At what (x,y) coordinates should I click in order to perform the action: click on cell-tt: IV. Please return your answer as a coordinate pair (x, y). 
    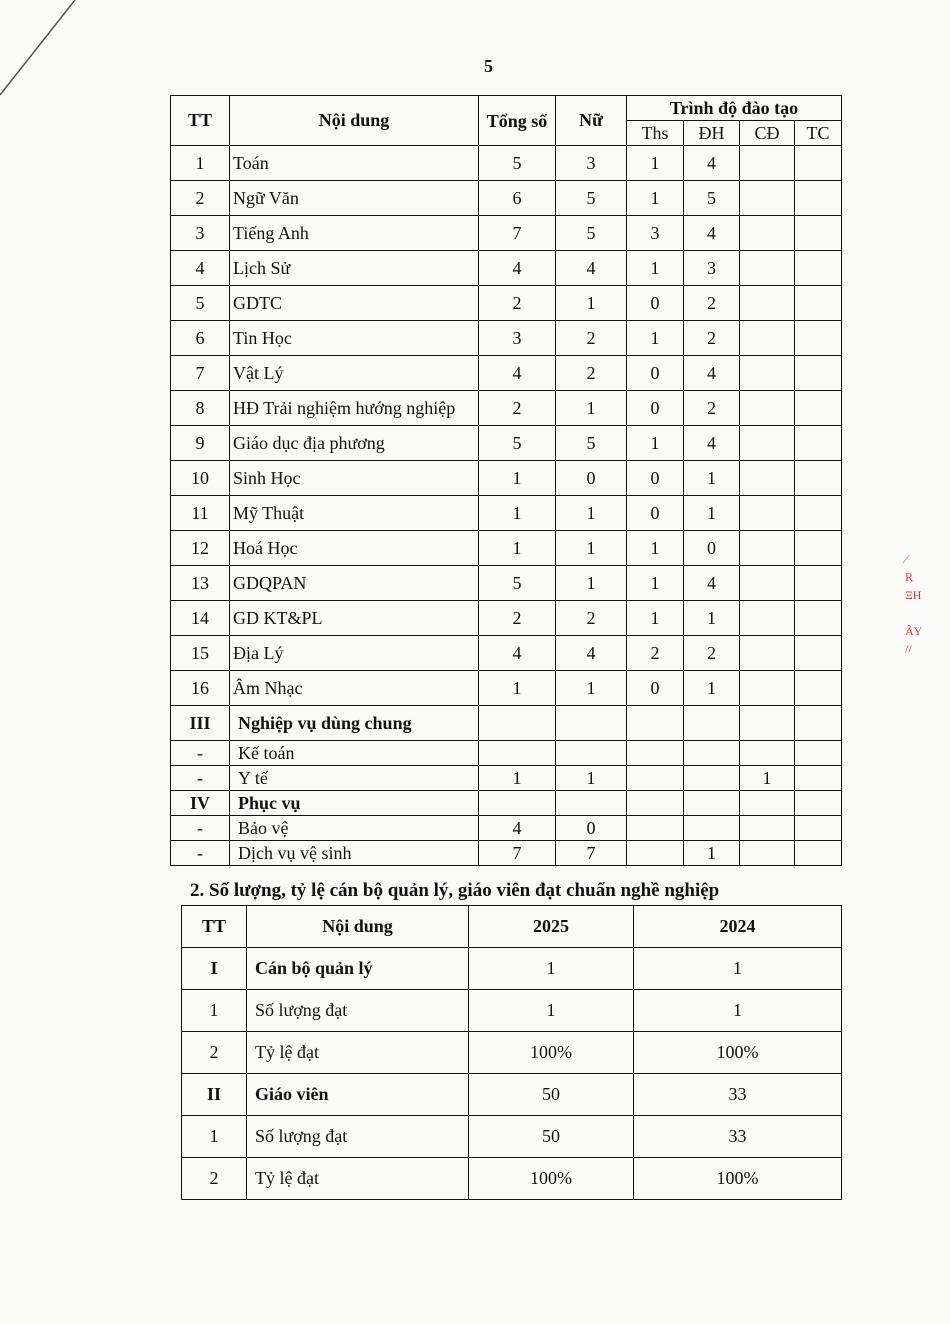
    Looking at the image, I should click on (200, 803).